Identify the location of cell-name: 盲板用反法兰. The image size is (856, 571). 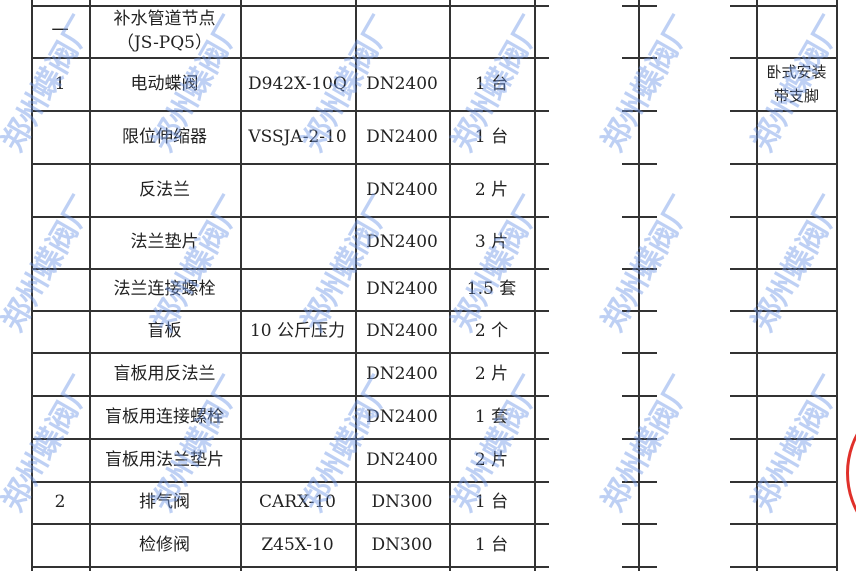
(164, 373).